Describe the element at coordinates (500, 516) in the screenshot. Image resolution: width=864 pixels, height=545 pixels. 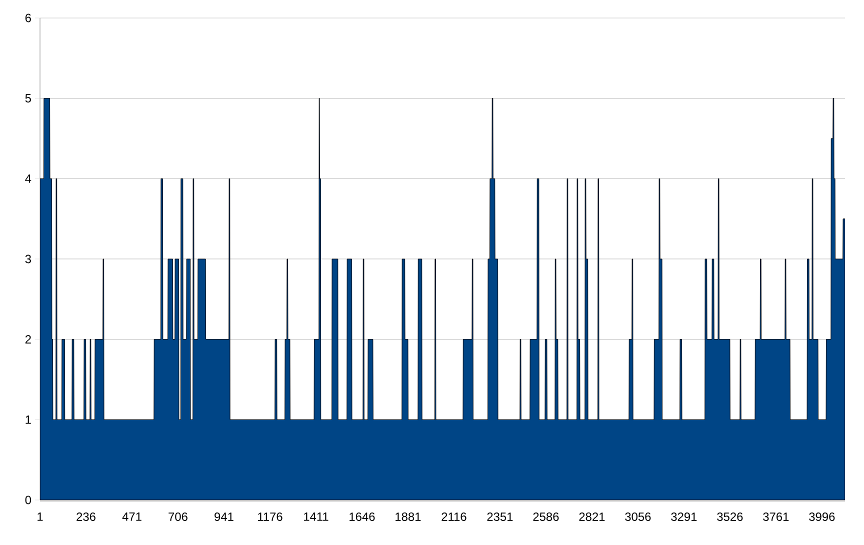
I see `x-tick-label: 2351` at that location.